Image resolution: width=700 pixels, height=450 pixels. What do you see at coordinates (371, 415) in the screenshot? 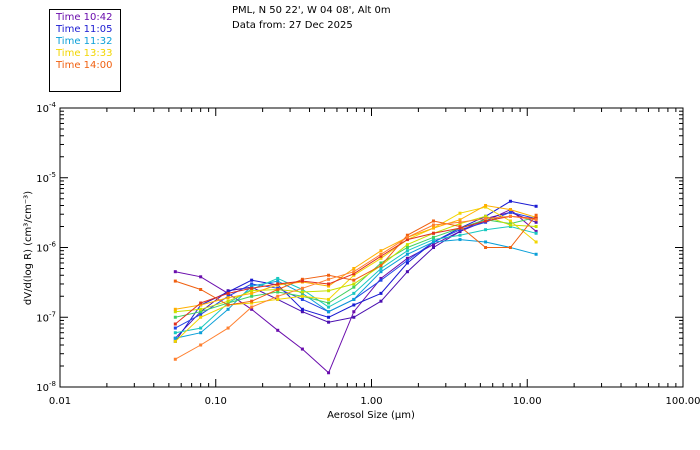
I see `x-axis-label: Aerosol Size (µm)` at bounding box center [371, 415].